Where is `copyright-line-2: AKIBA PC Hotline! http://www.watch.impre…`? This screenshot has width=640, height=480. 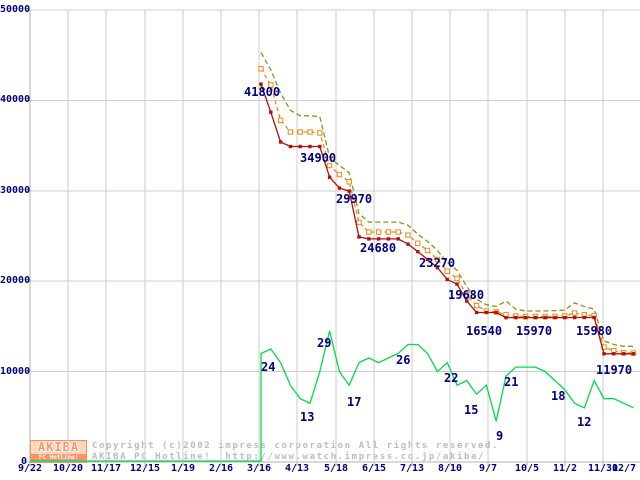
copyright-line-2: AKIBA PC Hotline! http://www.watch.impre… is located at coordinates (289, 457).